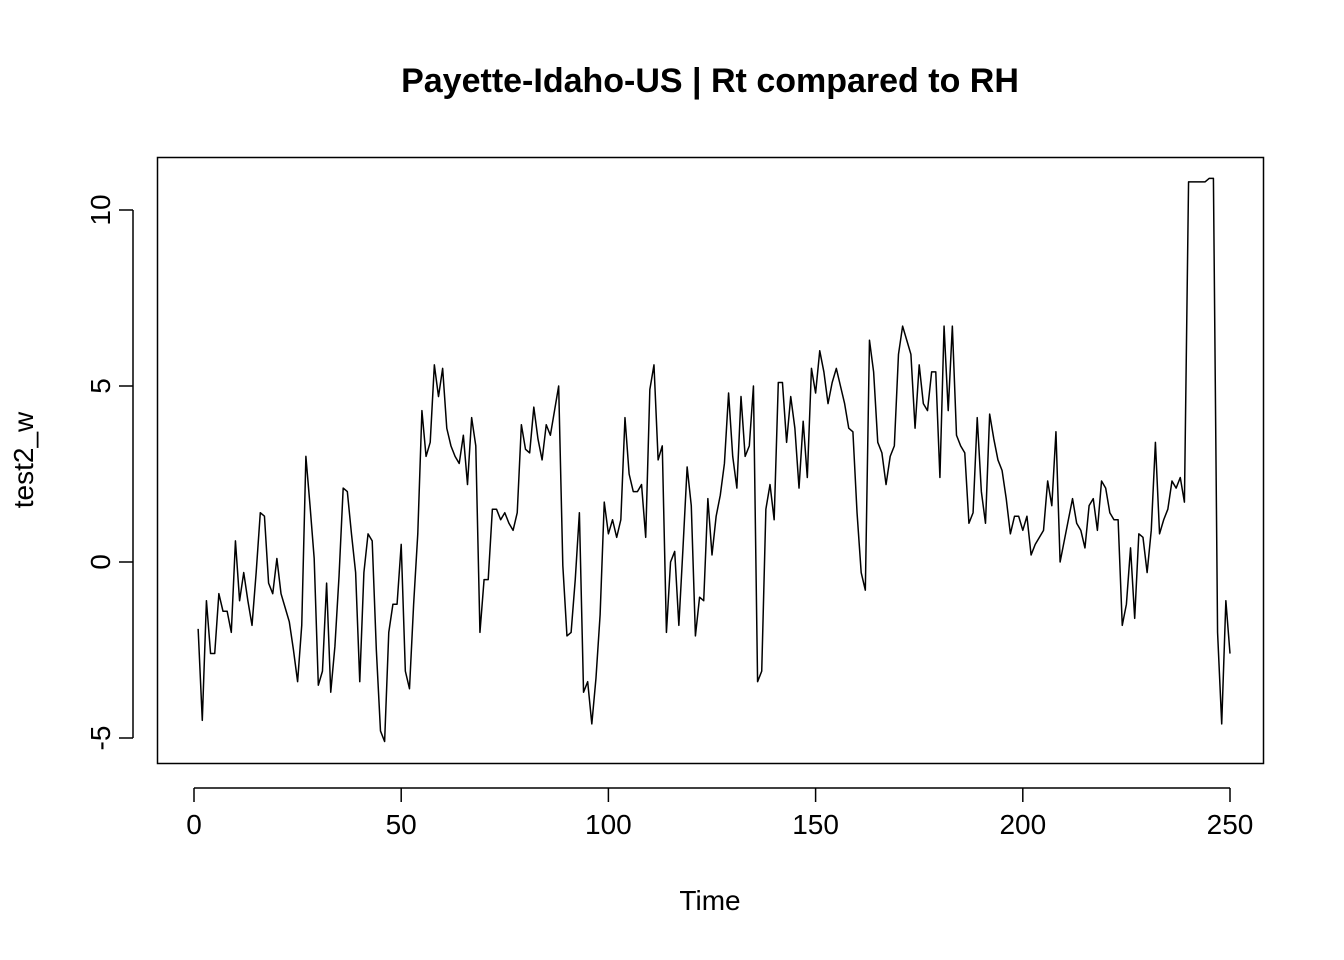  I want to click on x-ticks: 0 50 100 150 200 250, so click(719, 814).